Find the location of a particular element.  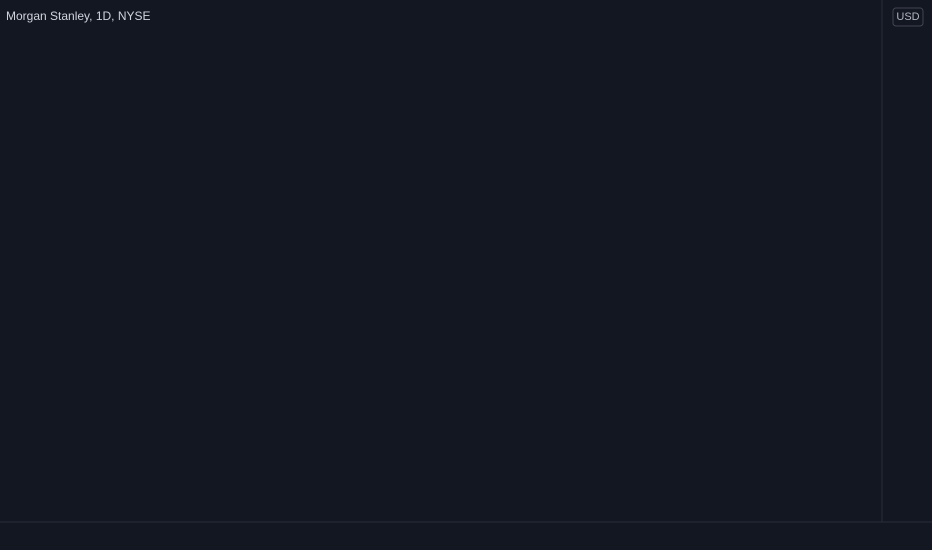

chart-title: Morgan Stanley, 1D, NYSE is located at coordinates (78, 16).